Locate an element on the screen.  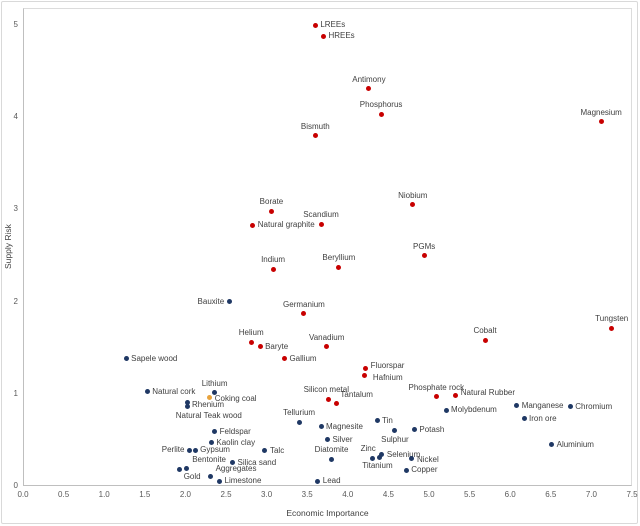
x-tick-label: 1.5 is located at coordinates (145, 494).